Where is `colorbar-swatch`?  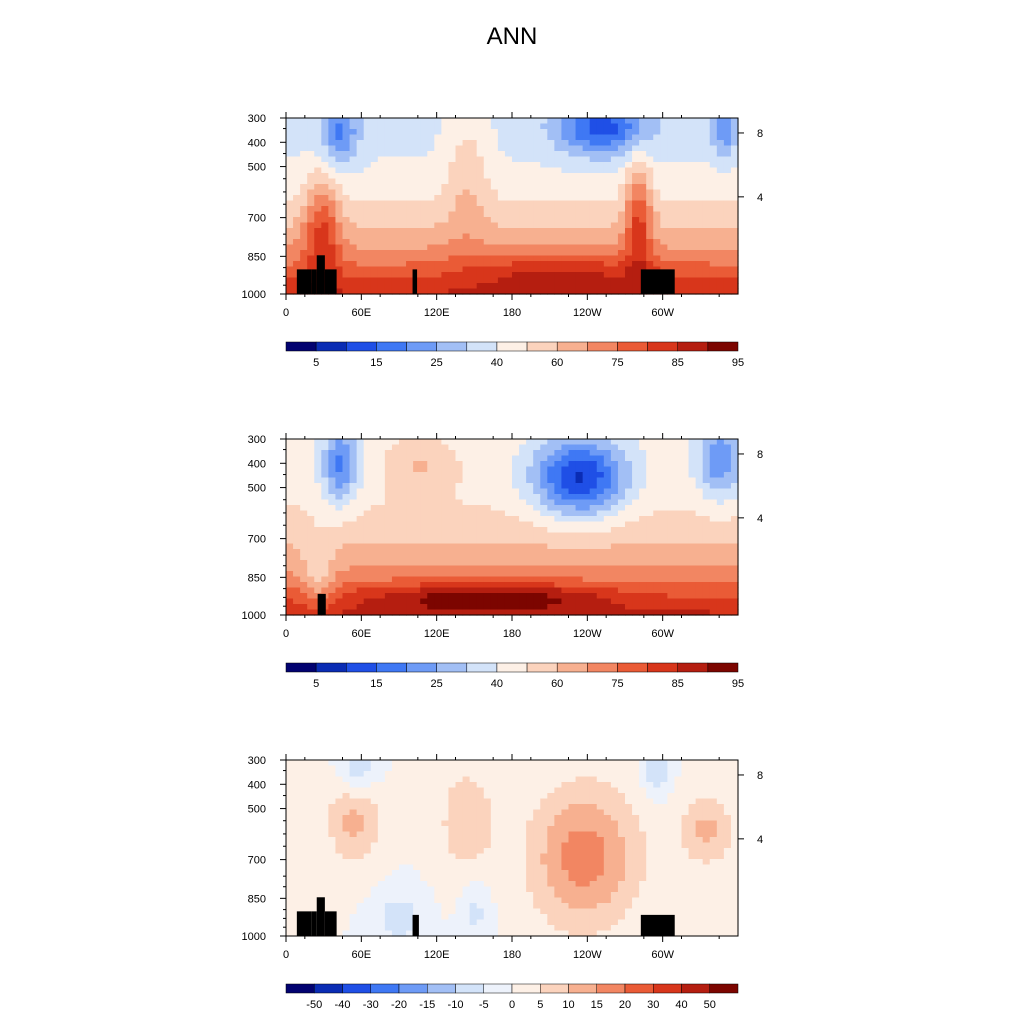 colorbar-swatch is located at coordinates (331, 346).